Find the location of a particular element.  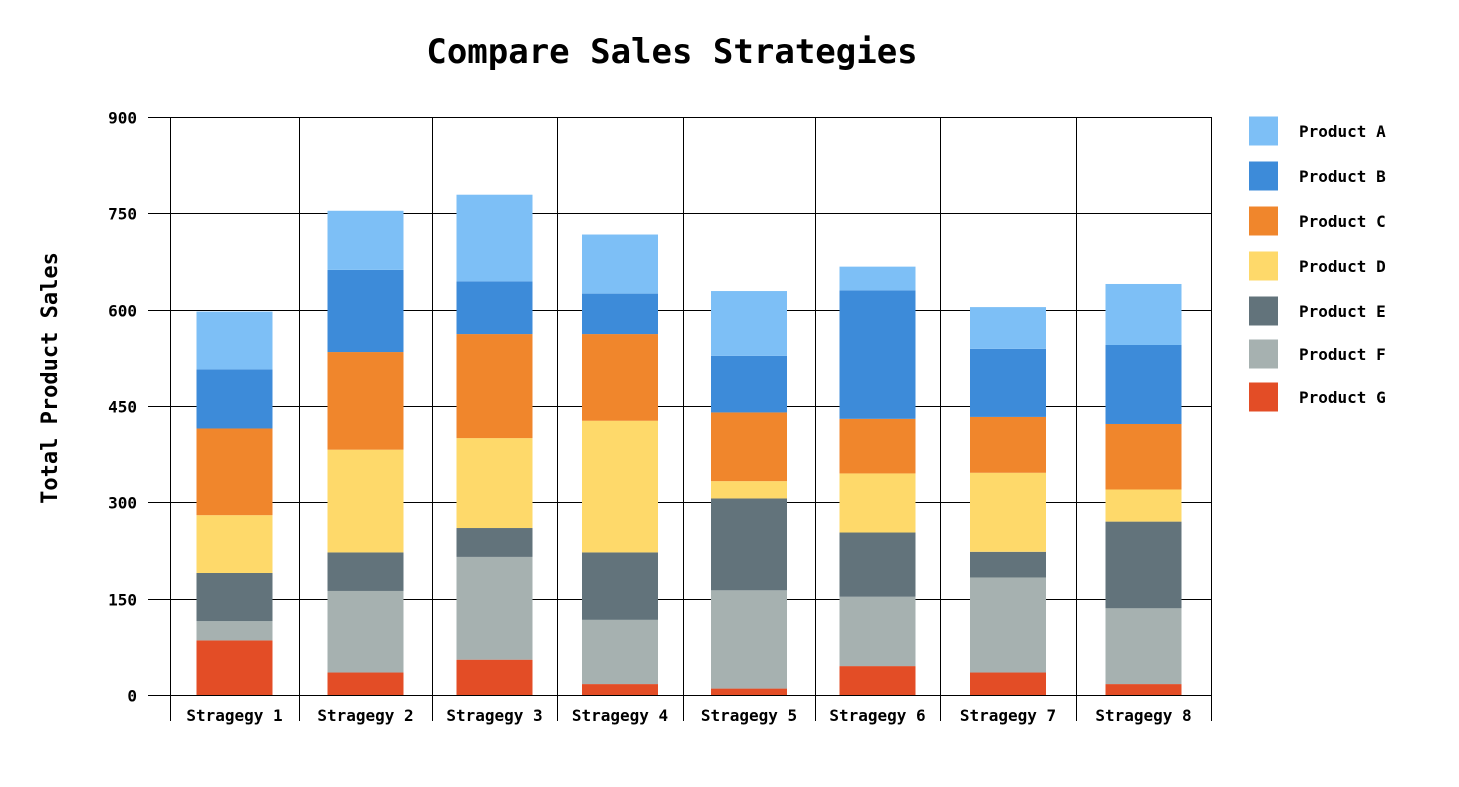

y-tick-label: 150 is located at coordinates (122, 600).